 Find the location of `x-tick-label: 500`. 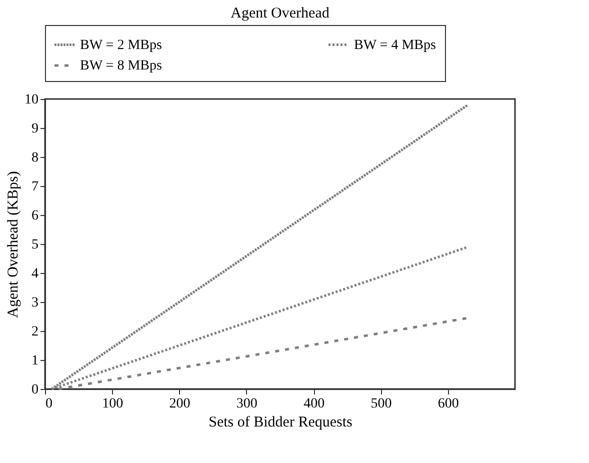

x-tick-label: 500 is located at coordinates (381, 404).